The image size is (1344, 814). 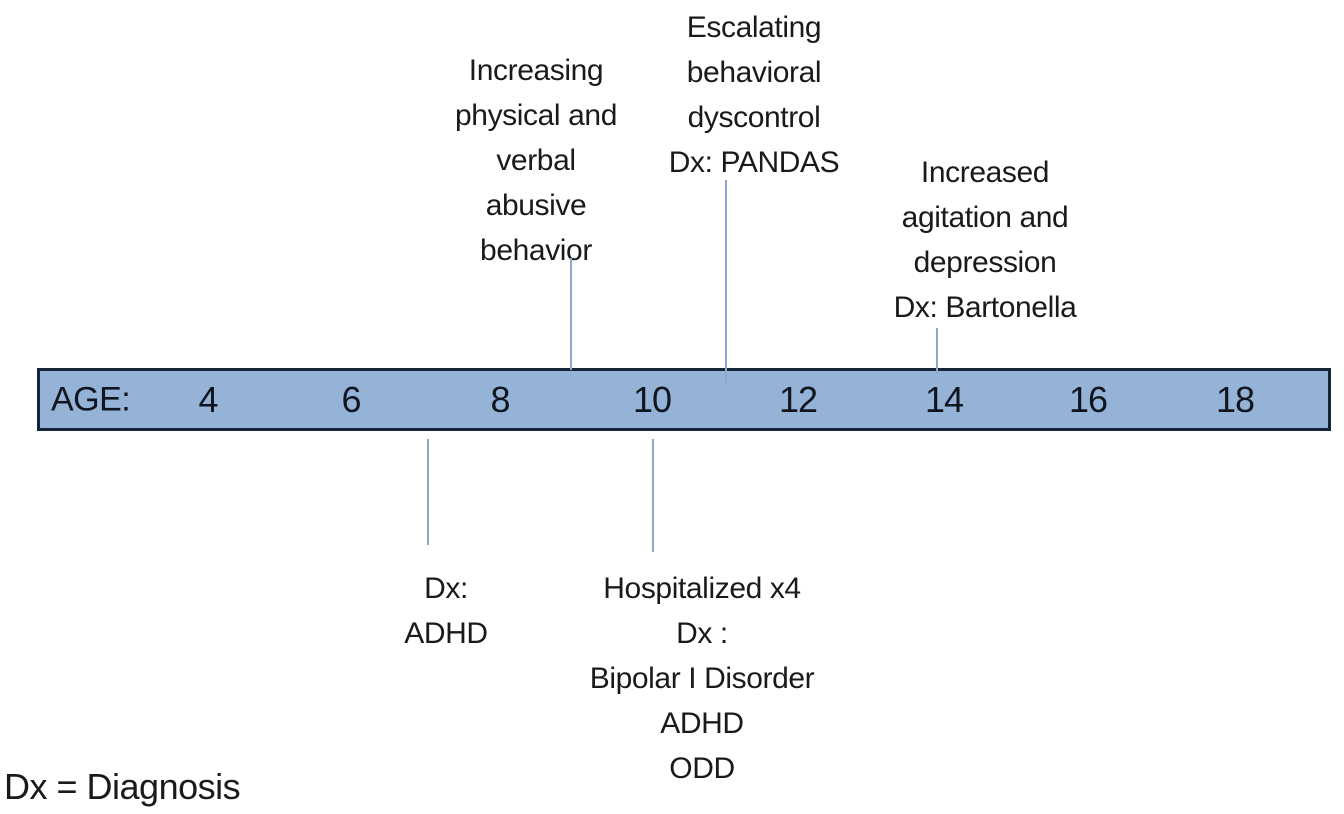 What do you see at coordinates (446, 588) in the screenshot?
I see `event-text-line: Dx:` at bounding box center [446, 588].